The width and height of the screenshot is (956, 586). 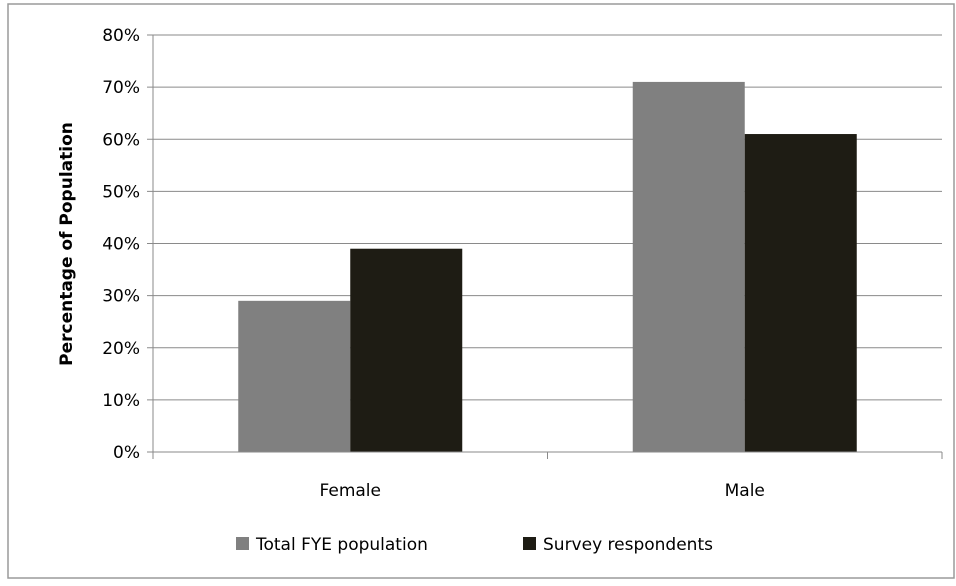 What do you see at coordinates (126, 453) in the screenshot?
I see `y-tick-label: 0%` at bounding box center [126, 453].